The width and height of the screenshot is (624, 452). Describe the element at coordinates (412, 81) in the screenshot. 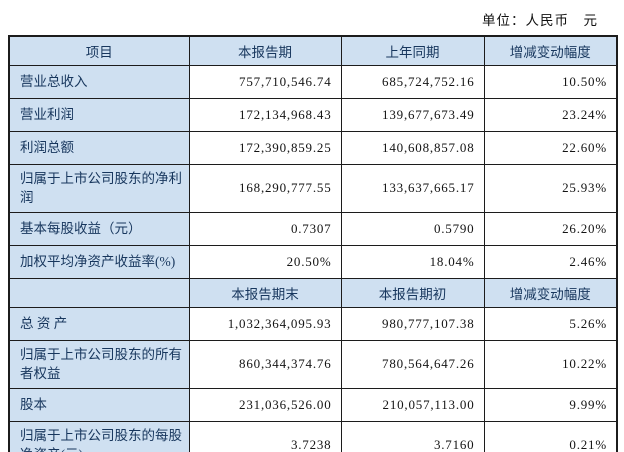

I see `value-cell: 685,724,752.16` at that location.